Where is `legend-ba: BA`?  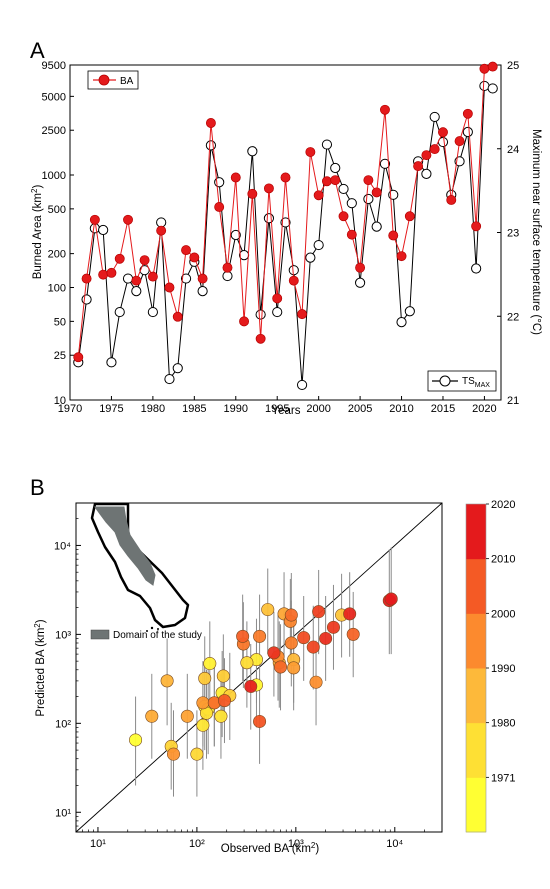
legend-ba: BA is located at coordinates (113, 80).